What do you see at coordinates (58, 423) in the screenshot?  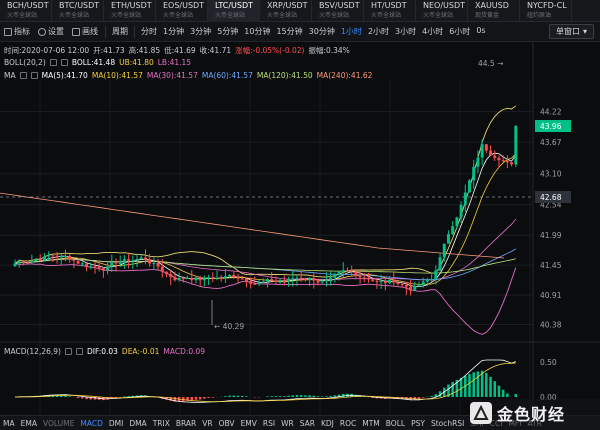 I see `indicator-tab-volume: VOLUME` at bounding box center [58, 423].